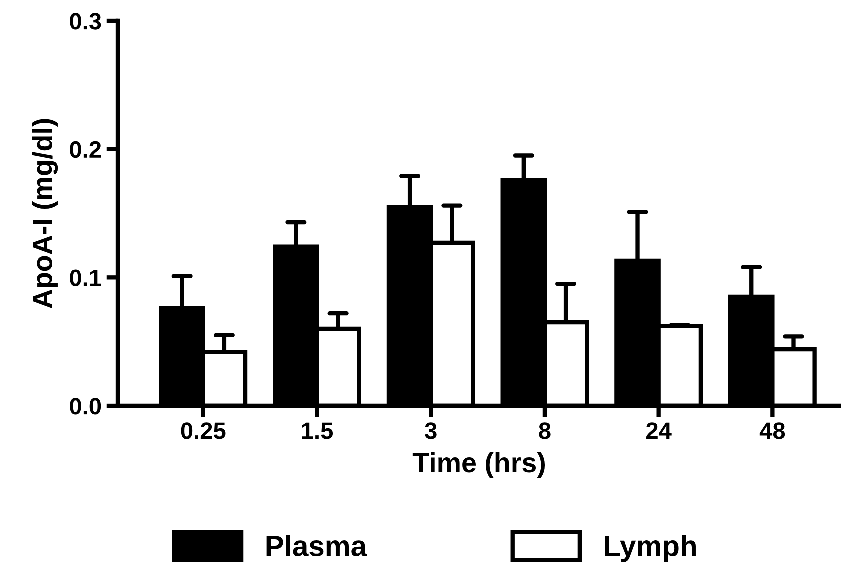 The height and width of the screenshot is (567, 841). What do you see at coordinates (773, 431) in the screenshot?
I see `x-tick-label: 48` at bounding box center [773, 431].